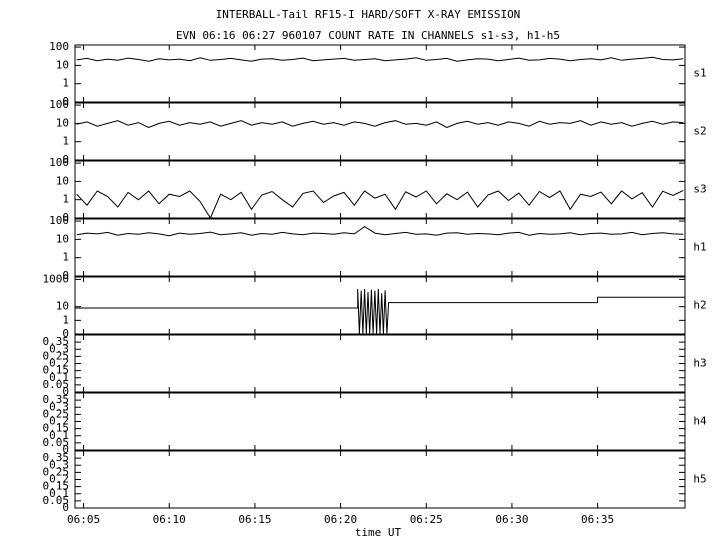 The image size is (720, 550). What do you see at coordinates (378, 532) in the screenshot?
I see `x-axis-label: time UT` at bounding box center [378, 532].